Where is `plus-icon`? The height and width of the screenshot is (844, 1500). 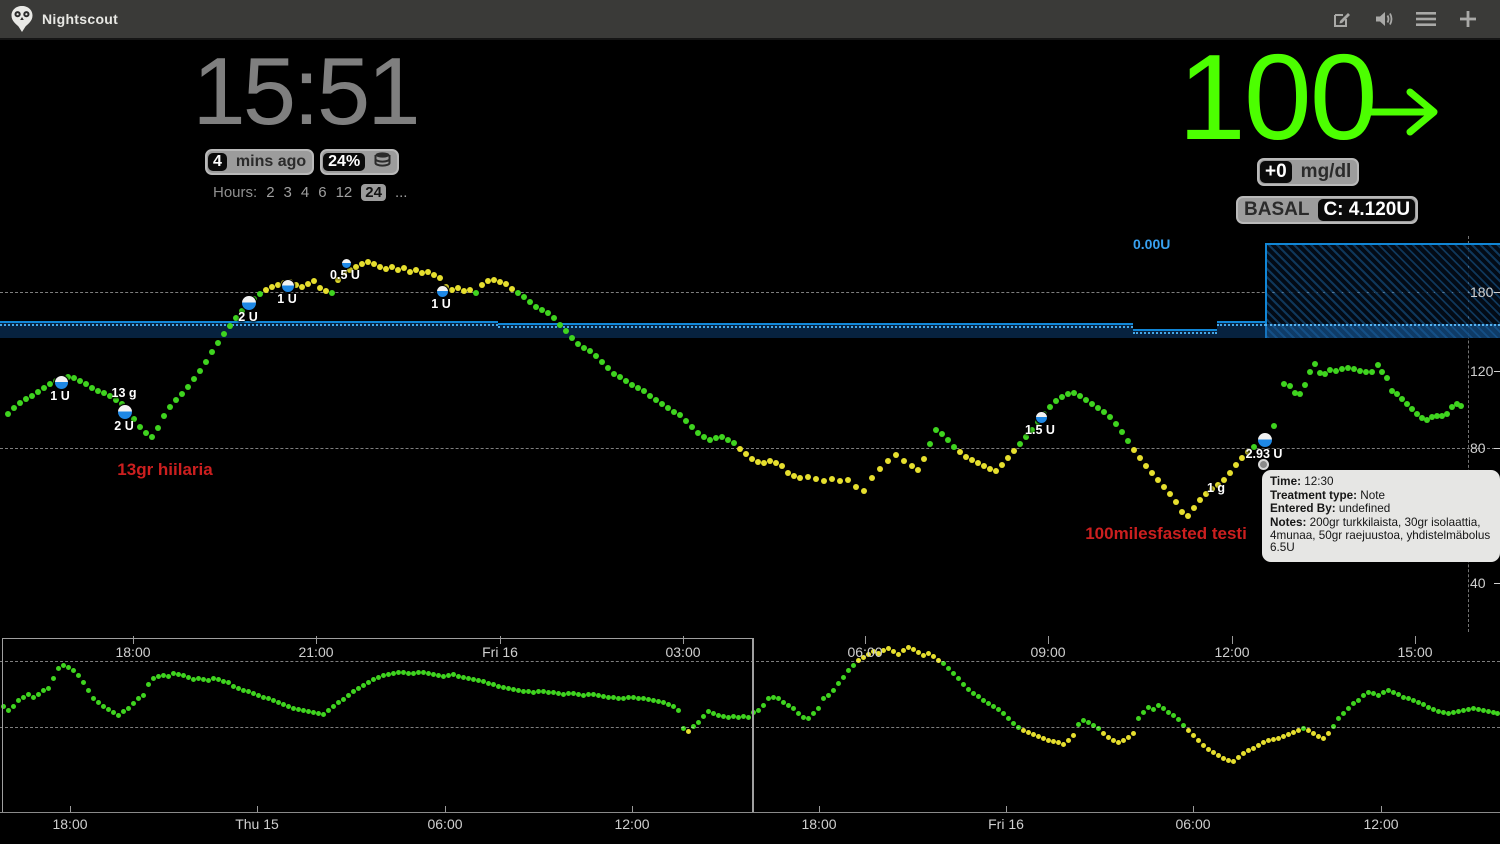
plus-icon is located at coordinates (1468, 19).